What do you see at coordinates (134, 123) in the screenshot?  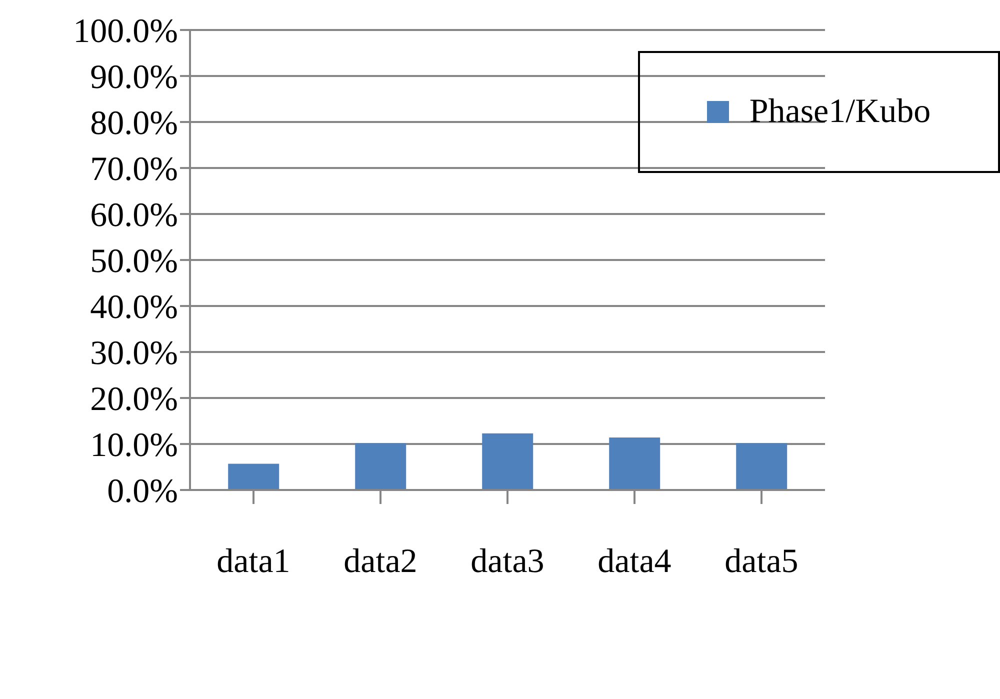 I see `y-tick-label: 80.0%` at bounding box center [134, 123].